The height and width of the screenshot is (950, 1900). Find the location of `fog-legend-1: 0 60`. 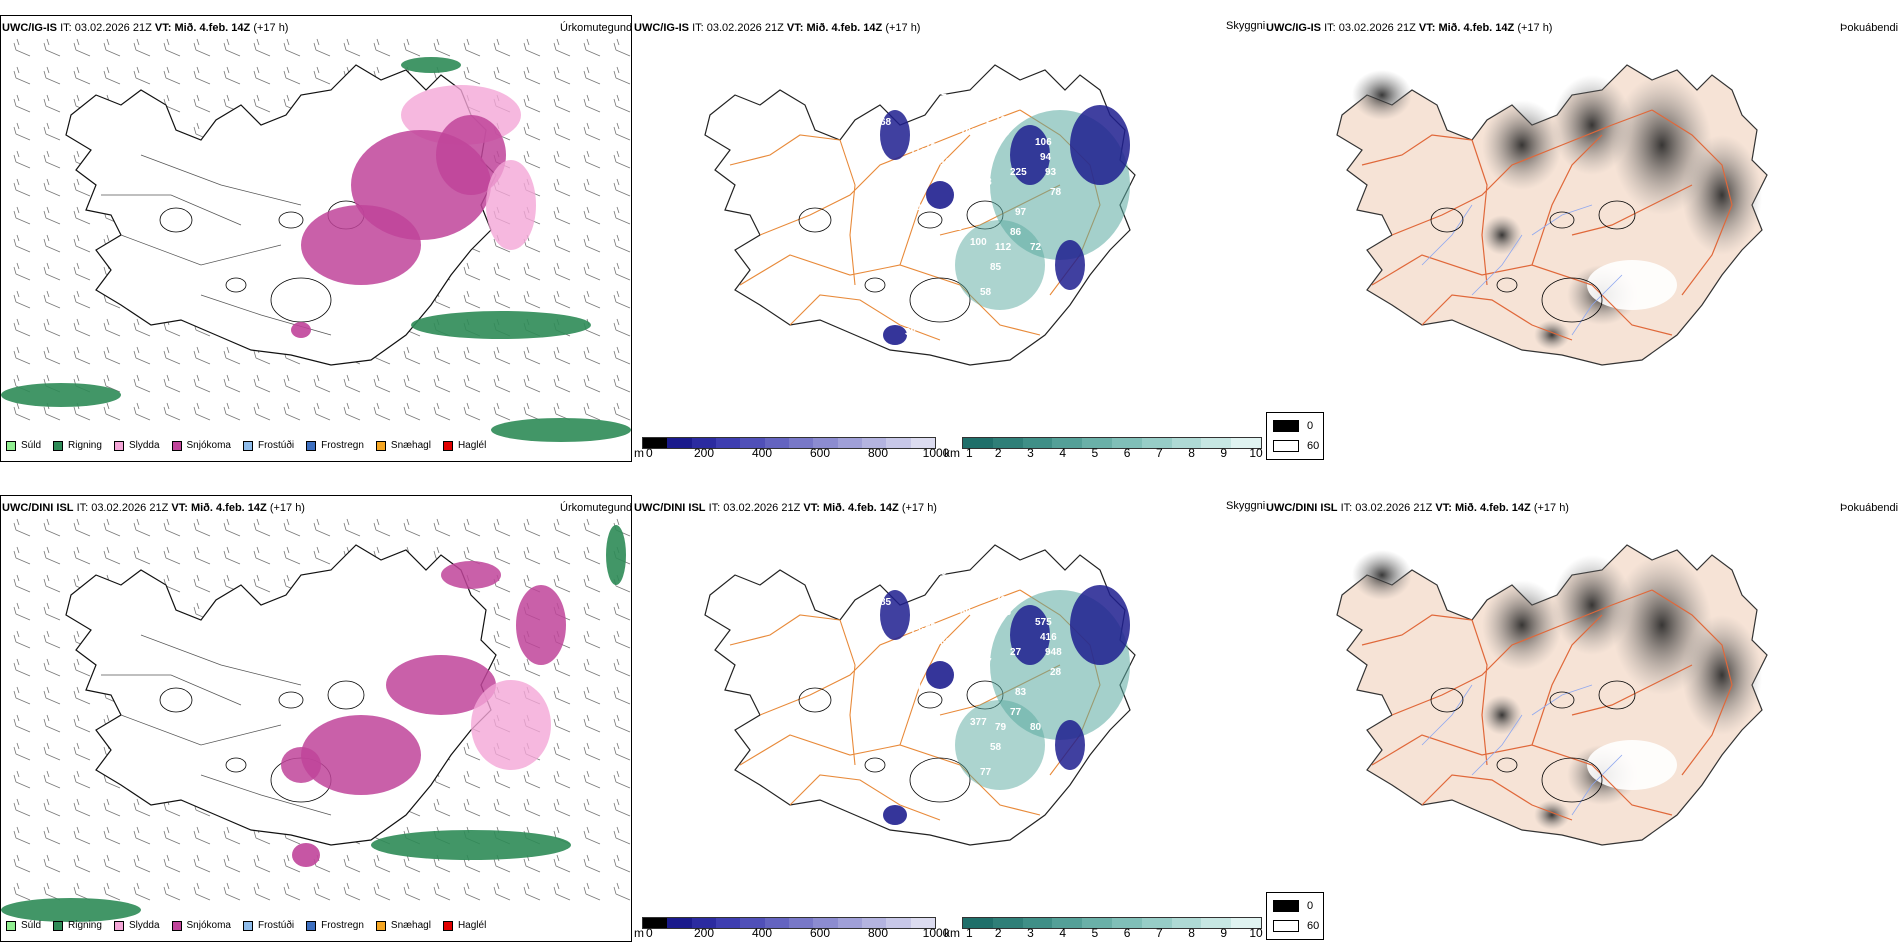

fog-legend-1: 0 60 is located at coordinates (1295, 436).